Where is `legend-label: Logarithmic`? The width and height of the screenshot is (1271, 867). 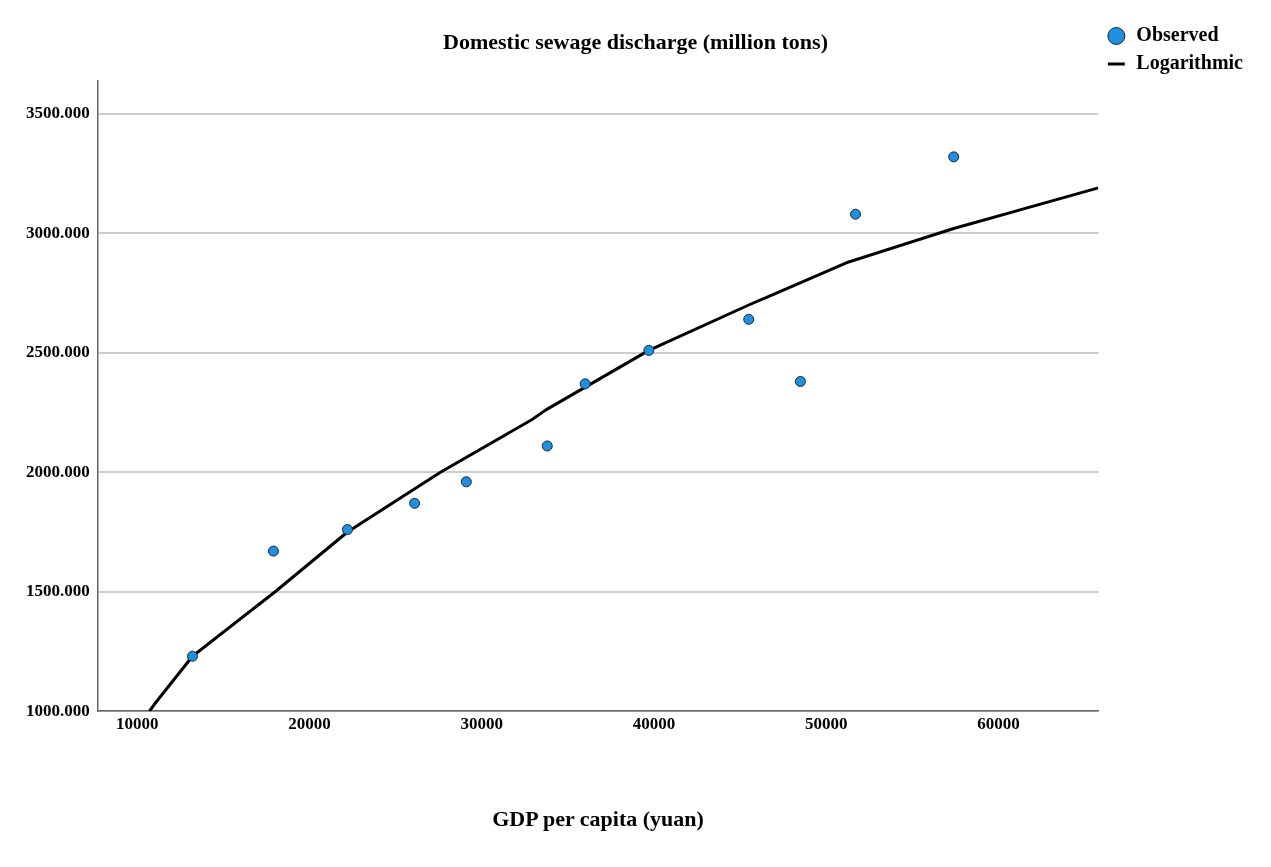 legend-label: Logarithmic is located at coordinates (1190, 63).